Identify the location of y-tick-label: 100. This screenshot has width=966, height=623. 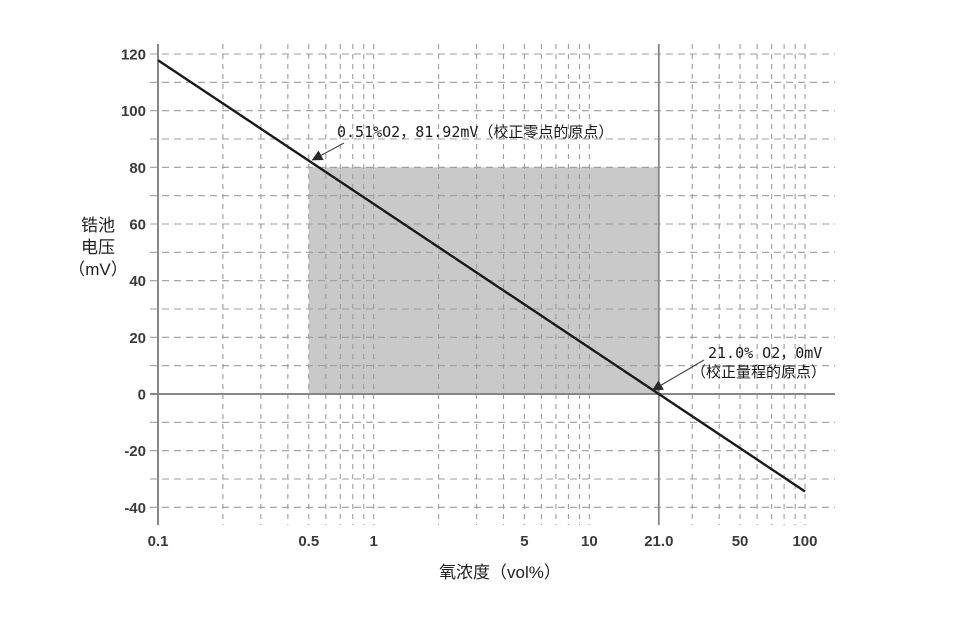
(133, 111).